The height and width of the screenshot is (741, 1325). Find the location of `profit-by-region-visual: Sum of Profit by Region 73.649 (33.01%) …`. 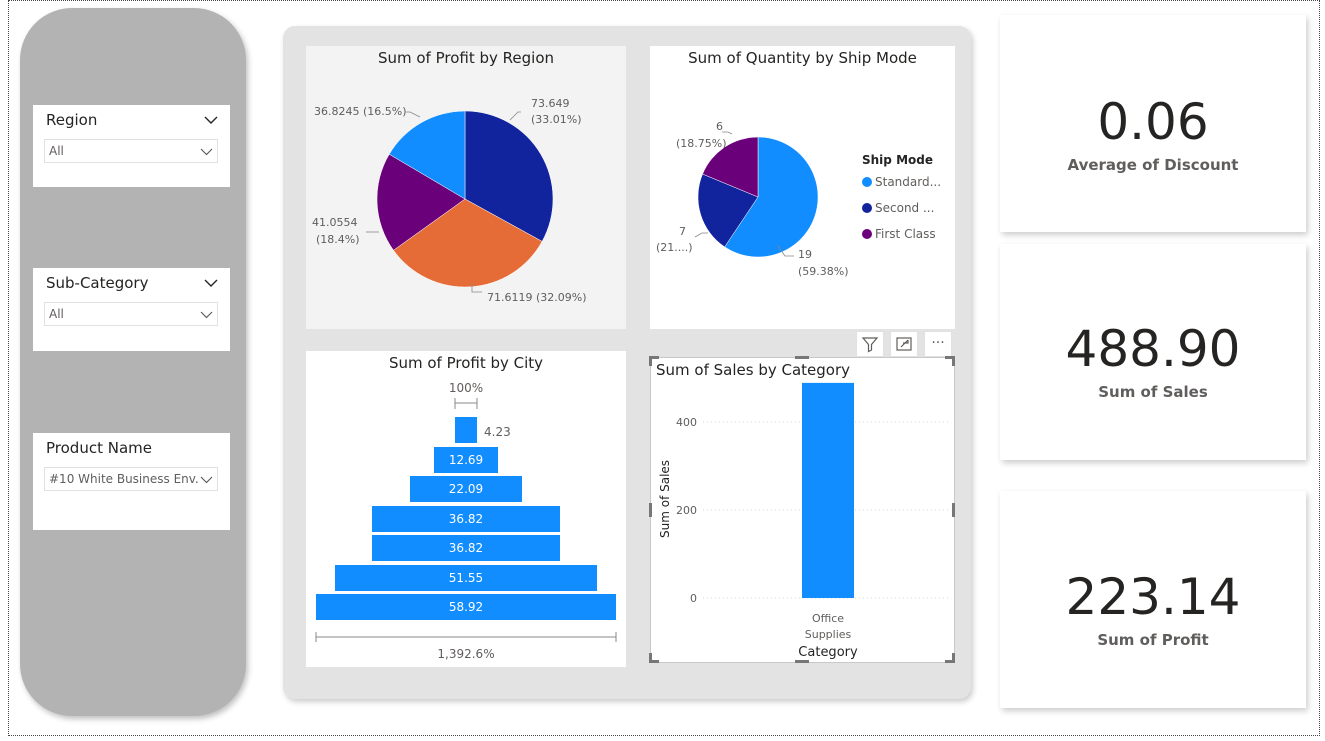

profit-by-region-visual: Sum of Profit by Region 73.649 (33.01%) … is located at coordinates (466, 187).